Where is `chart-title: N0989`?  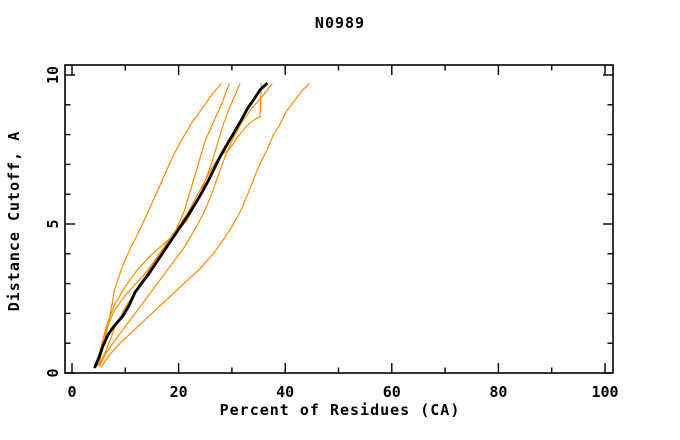 chart-title: N0989 is located at coordinates (340, 23).